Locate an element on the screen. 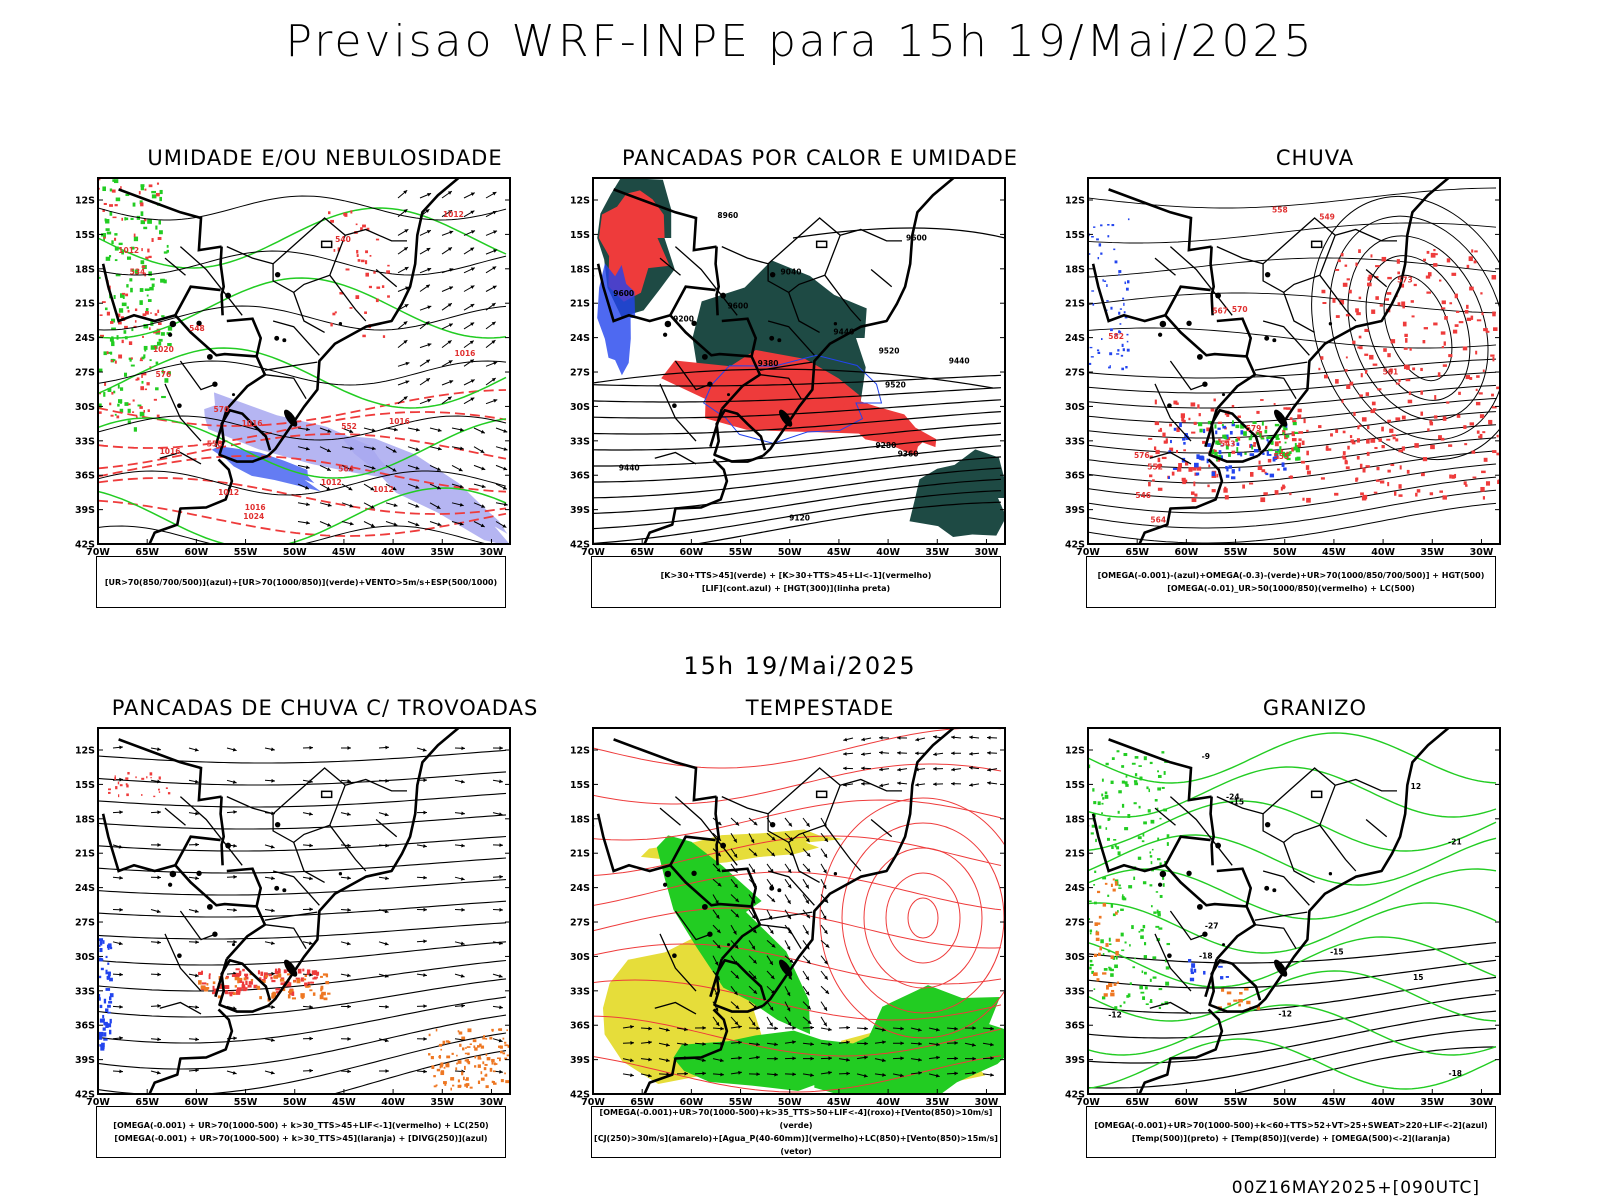 This screenshot has height=1200, width=1600. panel-title: TEMPESTADE is located at coordinates (820, 708).